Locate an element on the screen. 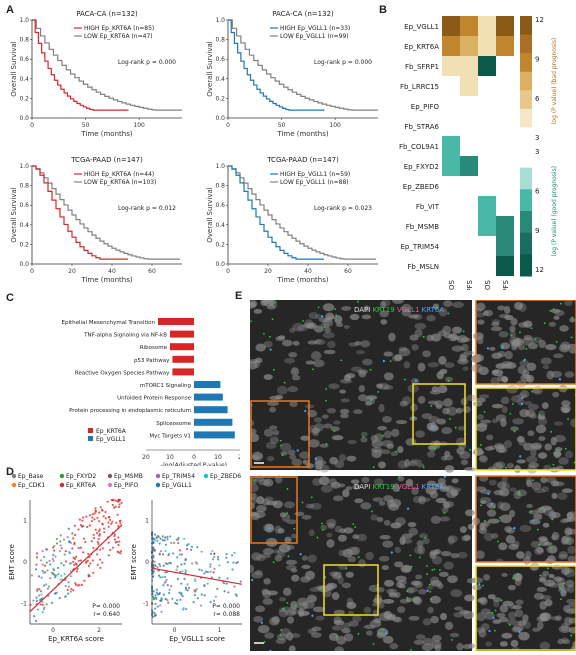 The width and height of the screenshot is (576, 655). x-tick-label: 20 is located at coordinates (146, 457).